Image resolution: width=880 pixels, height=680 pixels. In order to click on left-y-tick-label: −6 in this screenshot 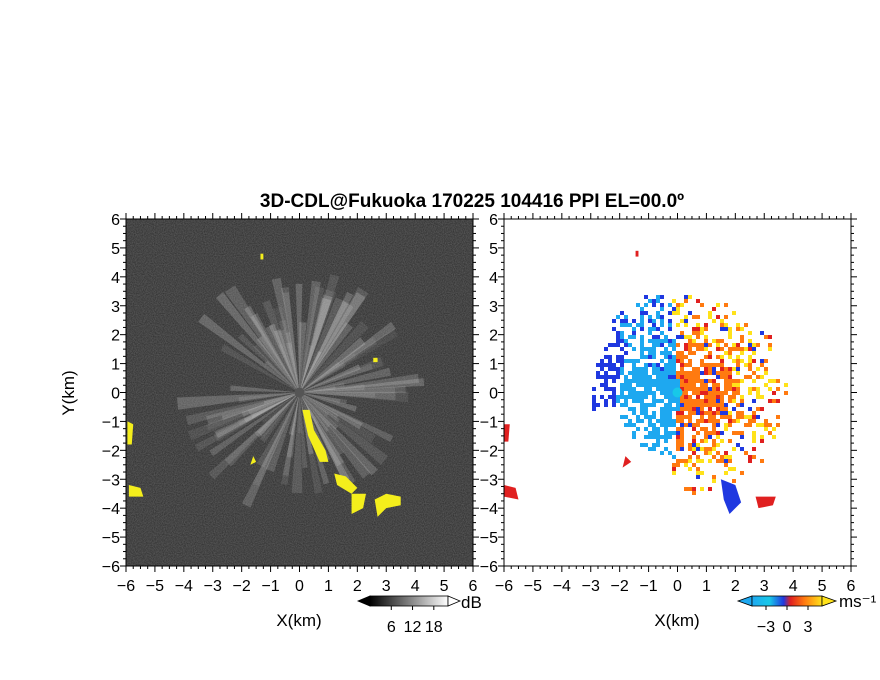, I will do `click(111, 567)`.